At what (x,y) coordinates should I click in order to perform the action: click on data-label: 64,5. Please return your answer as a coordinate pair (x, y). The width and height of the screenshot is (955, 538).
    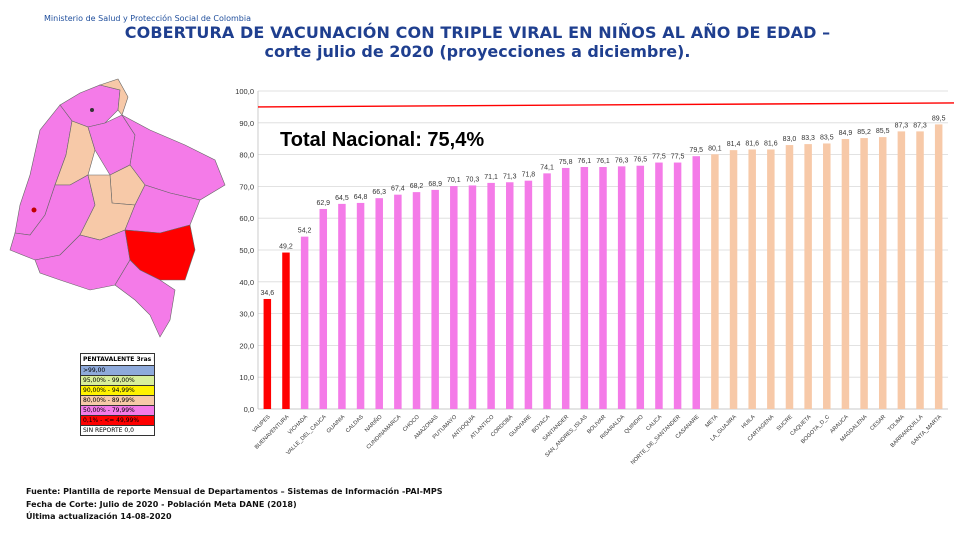
    Looking at the image, I should click on (342, 198).